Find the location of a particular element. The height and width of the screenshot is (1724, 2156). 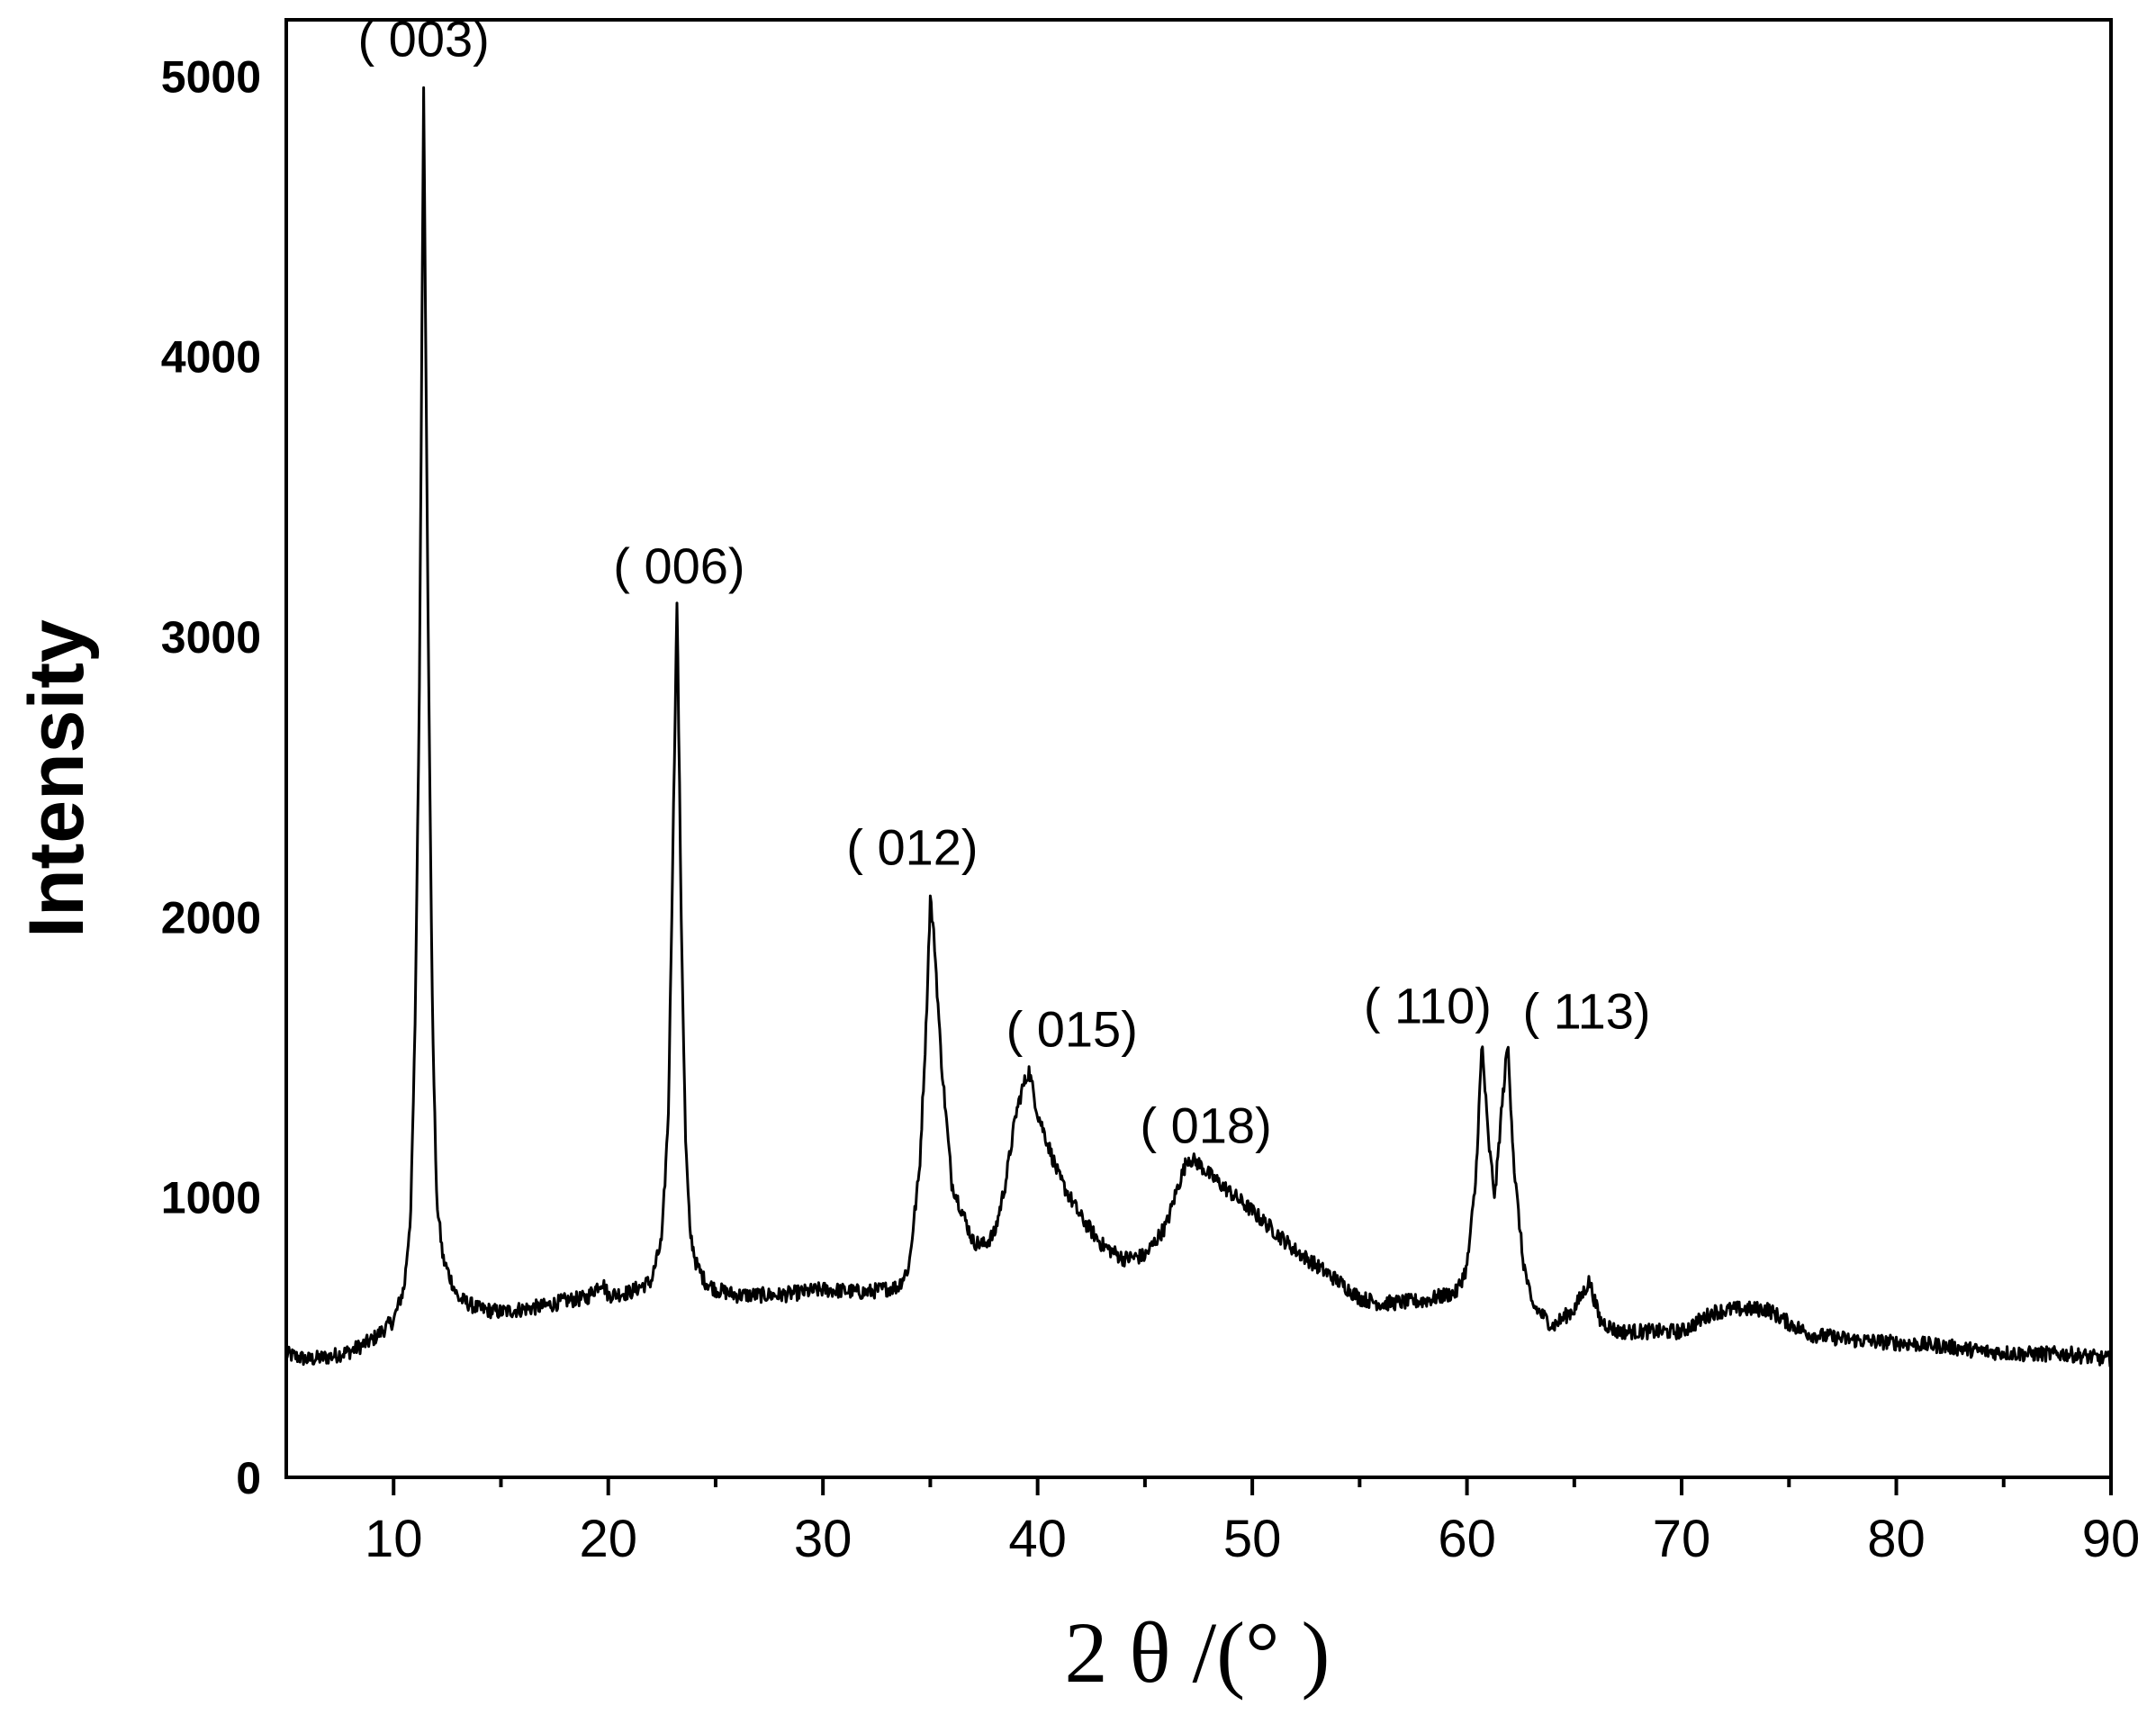

x-tick-label: 20 is located at coordinates (608, 1539).